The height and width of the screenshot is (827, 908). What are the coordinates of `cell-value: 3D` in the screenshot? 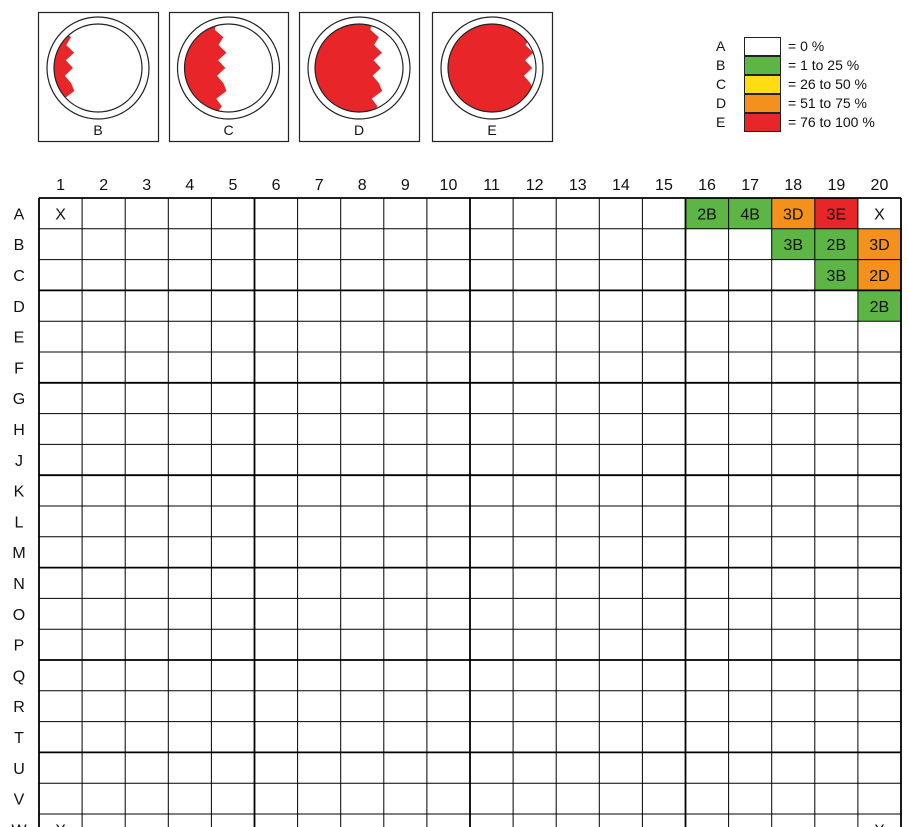 It's located at (793, 214).